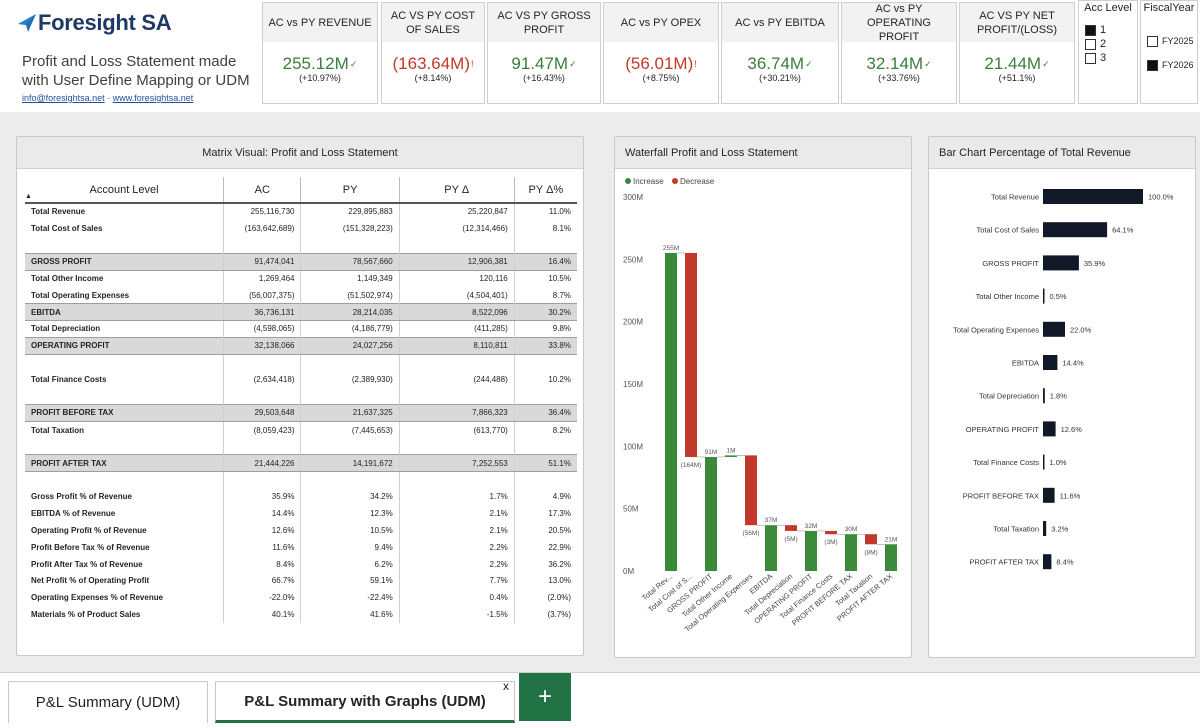  Describe the element at coordinates (350, 190) in the screenshot. I see `col-py: PY` at that location.